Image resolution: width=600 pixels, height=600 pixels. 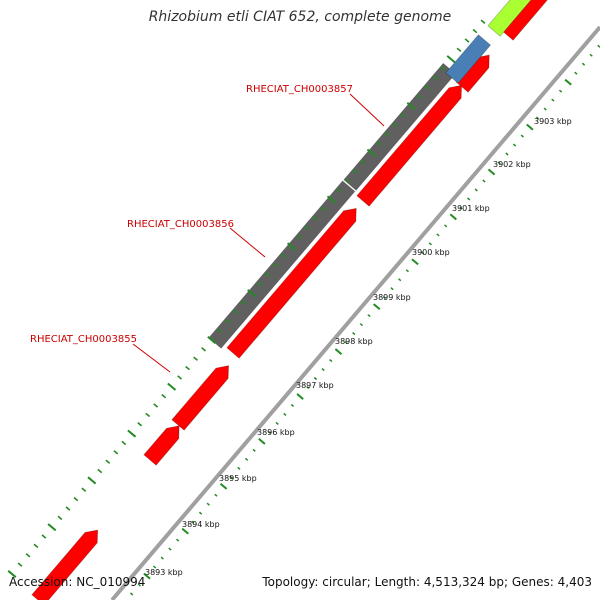 I want to click on gene-label: RHECIAT_CH0003855, so click(x=83, y=339).